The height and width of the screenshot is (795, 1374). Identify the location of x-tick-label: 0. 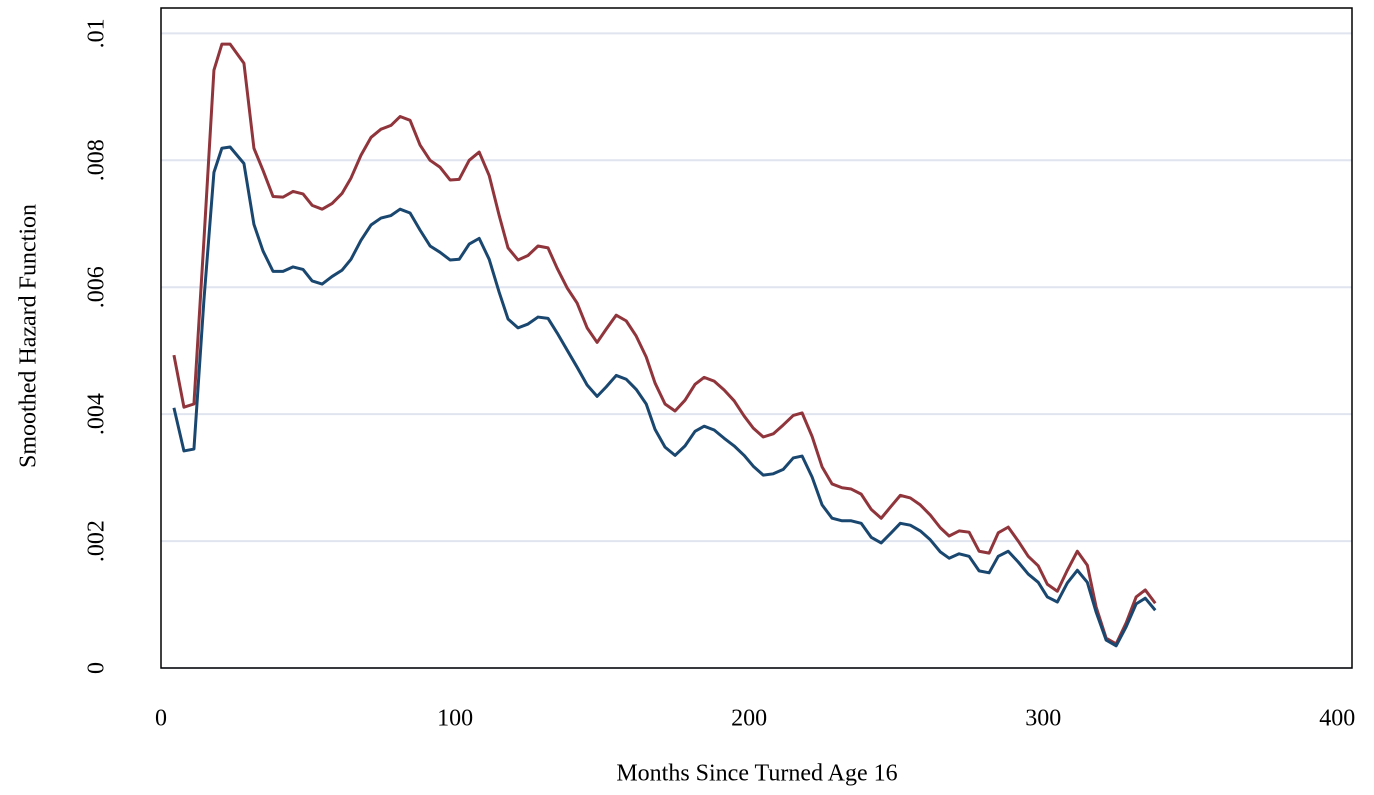
(161, 719).